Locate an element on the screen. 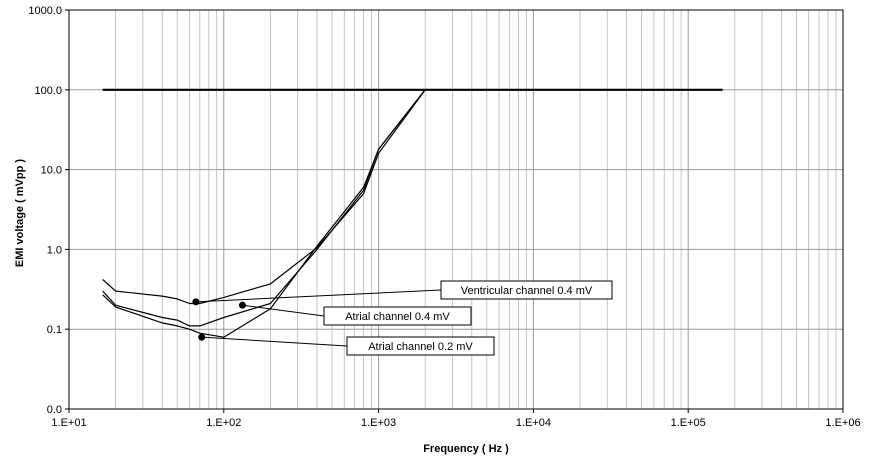 The height and width of the screenshot is (459, 869). y-tick-label: 0.0 is located at coordinates (54, 410).